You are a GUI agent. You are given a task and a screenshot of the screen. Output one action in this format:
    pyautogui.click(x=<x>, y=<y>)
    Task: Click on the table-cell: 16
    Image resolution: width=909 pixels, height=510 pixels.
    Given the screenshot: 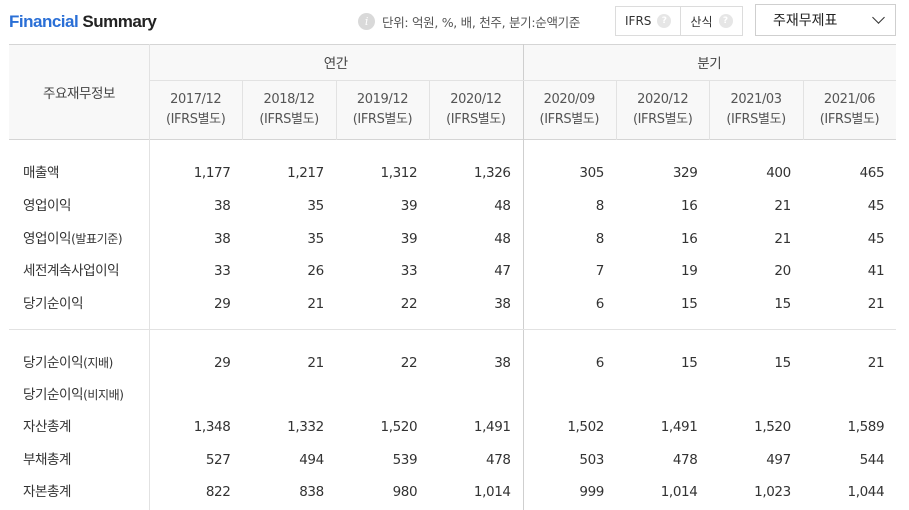 What is the action you would take?
    pyautogui.click(x=689, y=239)
    